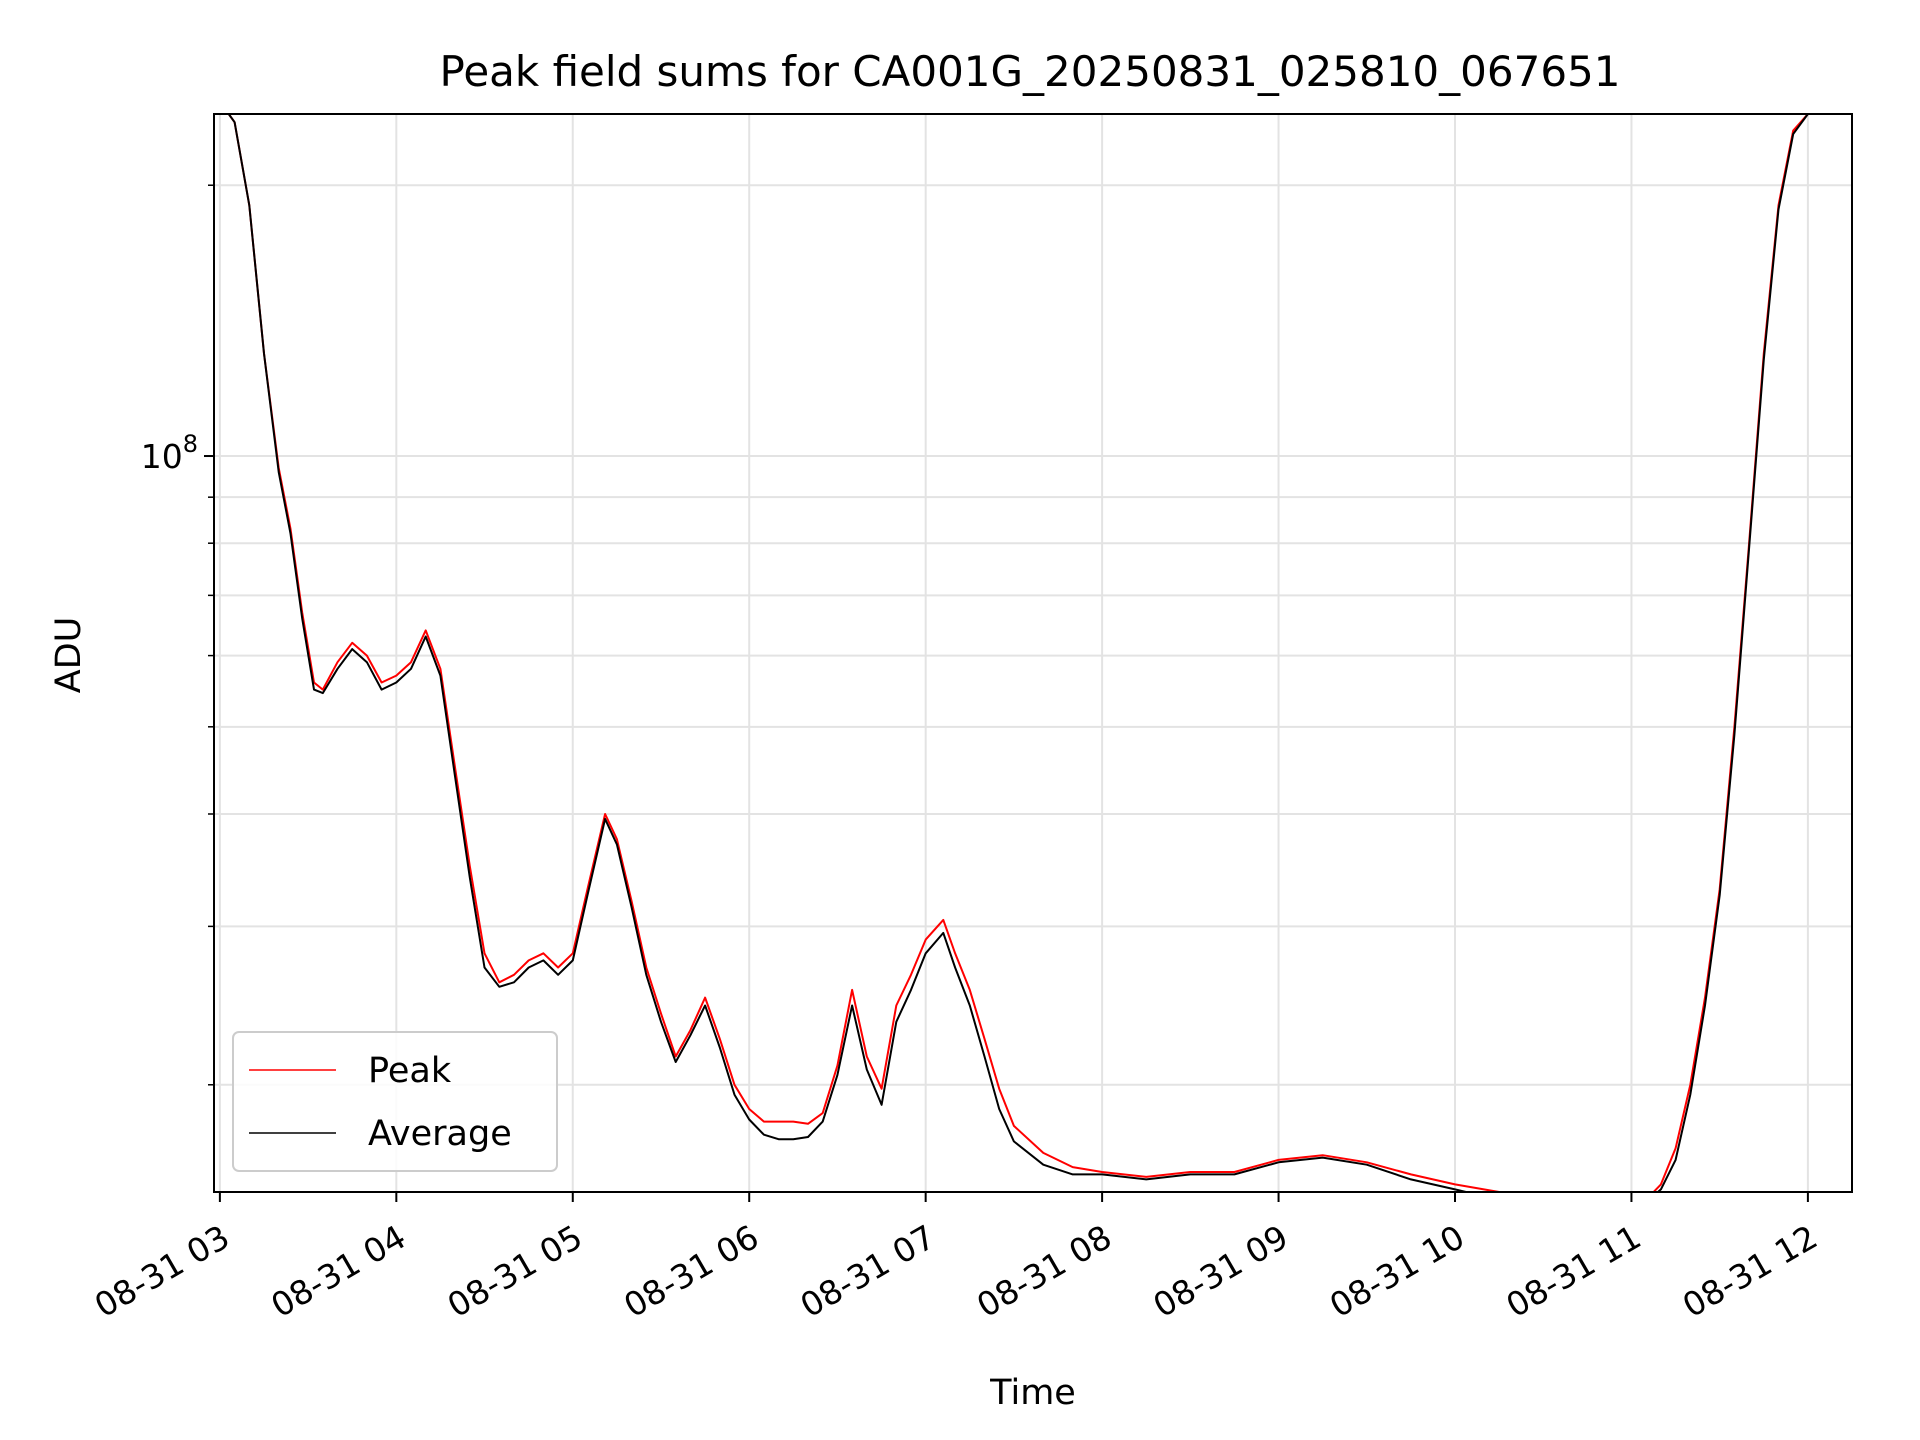  Describe the element at coordinates (177, 635) in the screenshot. I see `y-axis-ticks: 108` at that location.